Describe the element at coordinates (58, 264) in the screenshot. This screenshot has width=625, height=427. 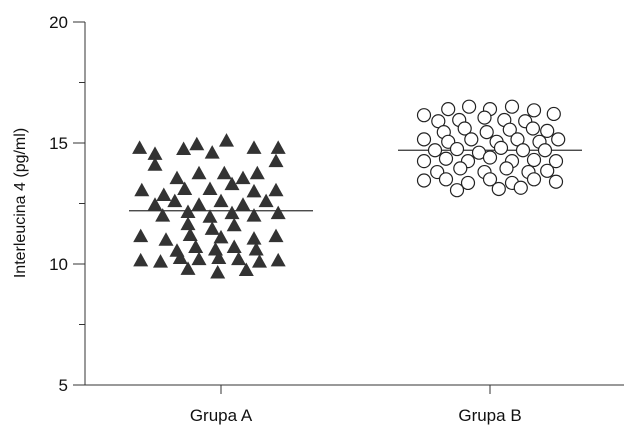
I see `y-tick-label: 10` at that location.